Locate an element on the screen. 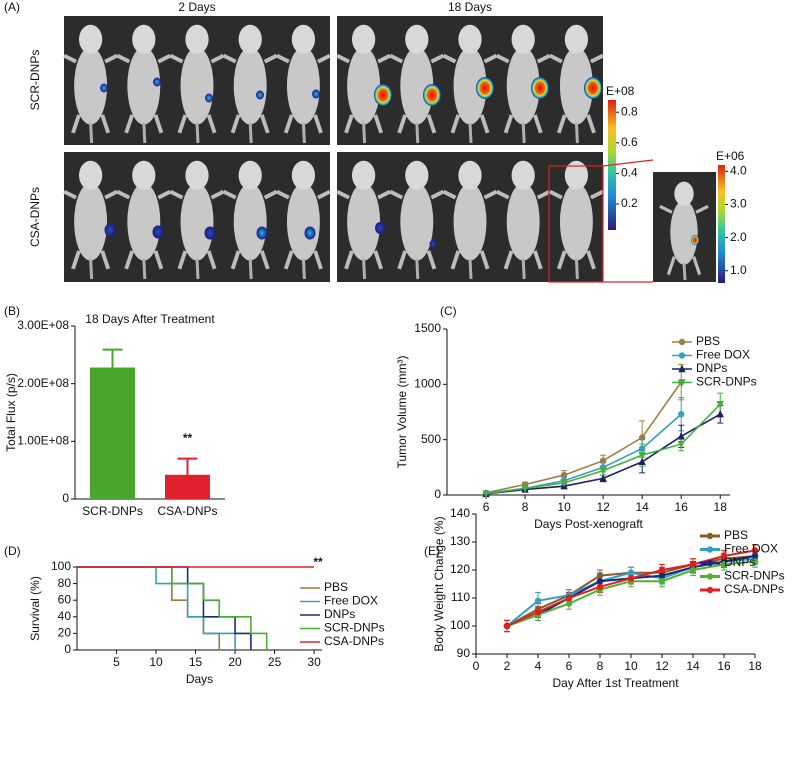 Image resolution: width=800 pixels, height=774 pixels. x-tick-label: 30 is located at coordinates (314, 662).